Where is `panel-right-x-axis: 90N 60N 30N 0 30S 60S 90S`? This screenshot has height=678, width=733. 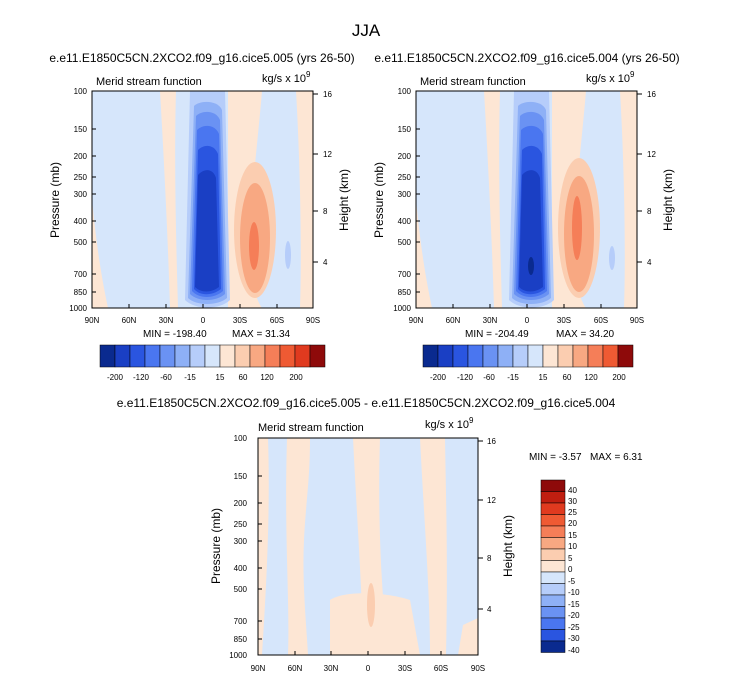
panel-right-x-axis: 90N 60N 30N 0 30S 60S 90S is located at coordinates (526, 314).